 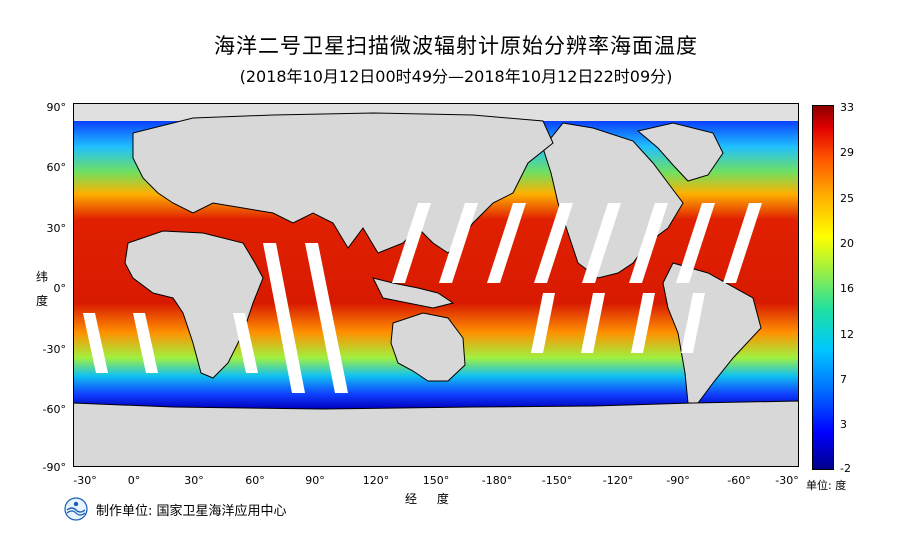 What do you see at coordinates (376, 480) in the screenshot?
I see `x-tick-label: 120°` at bounding box center [376, 480].